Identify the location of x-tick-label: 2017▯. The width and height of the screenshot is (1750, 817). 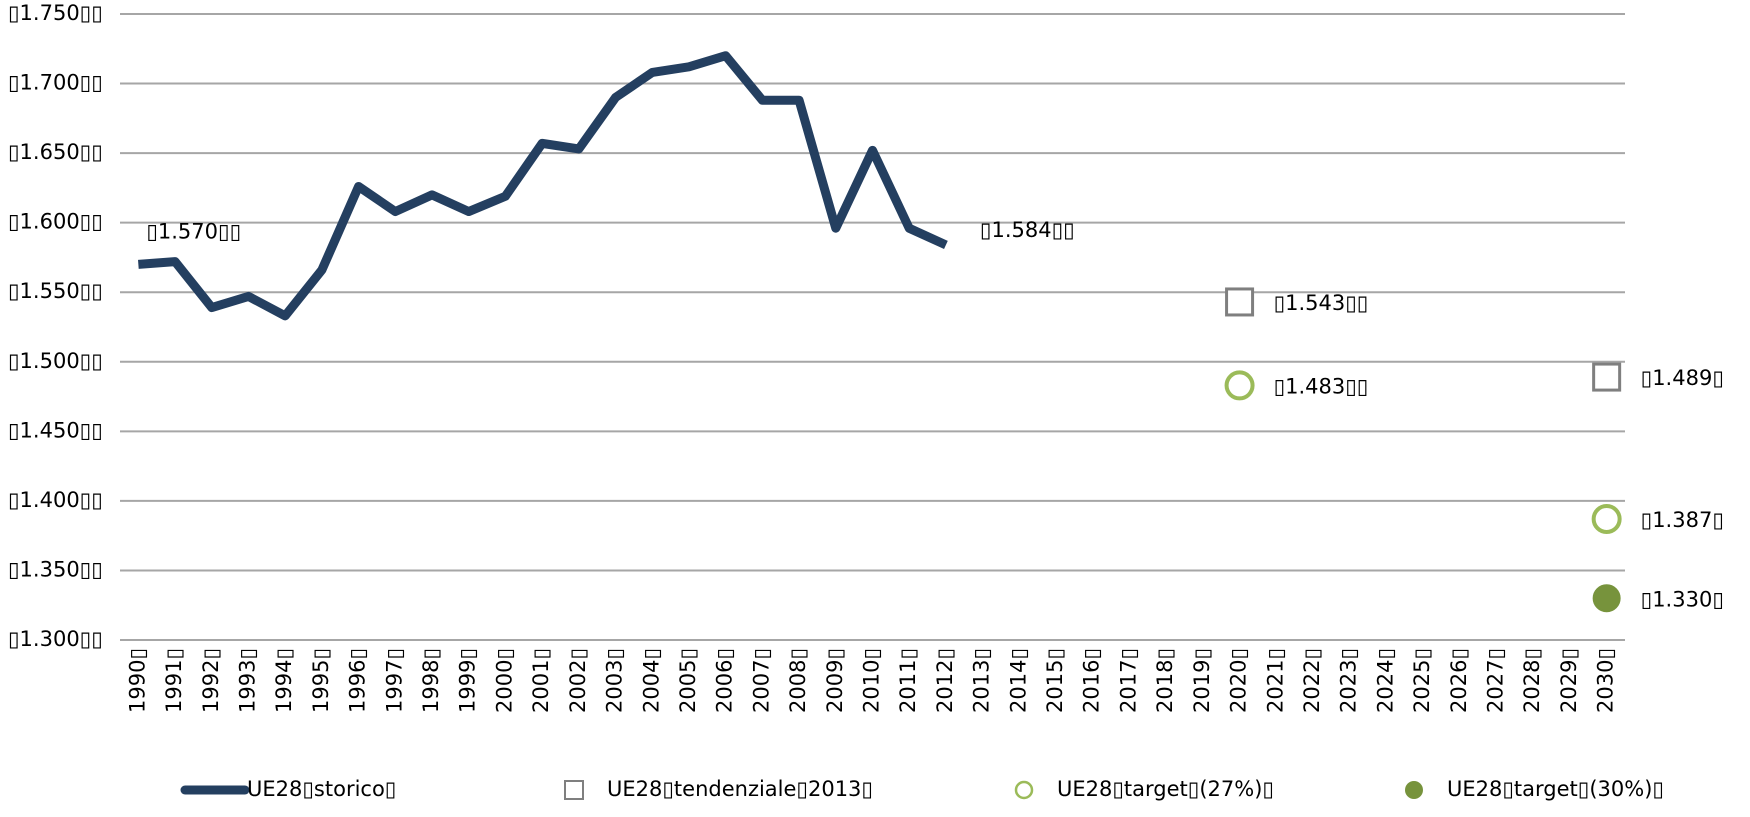
(1128, 680).